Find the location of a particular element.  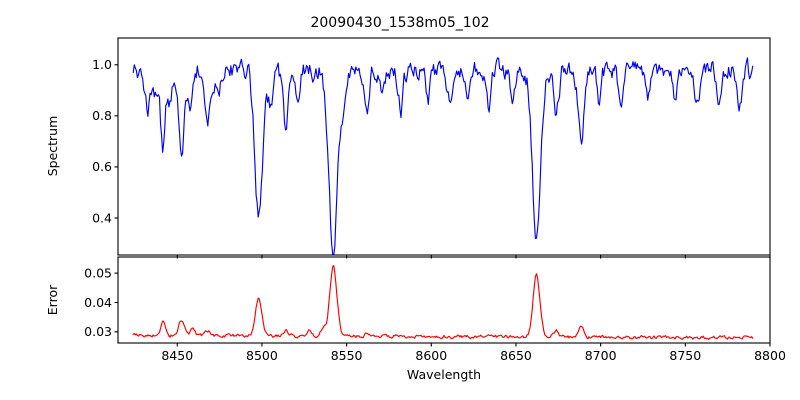

x-tick-label: 8500 is located at coordinates (262, 355).